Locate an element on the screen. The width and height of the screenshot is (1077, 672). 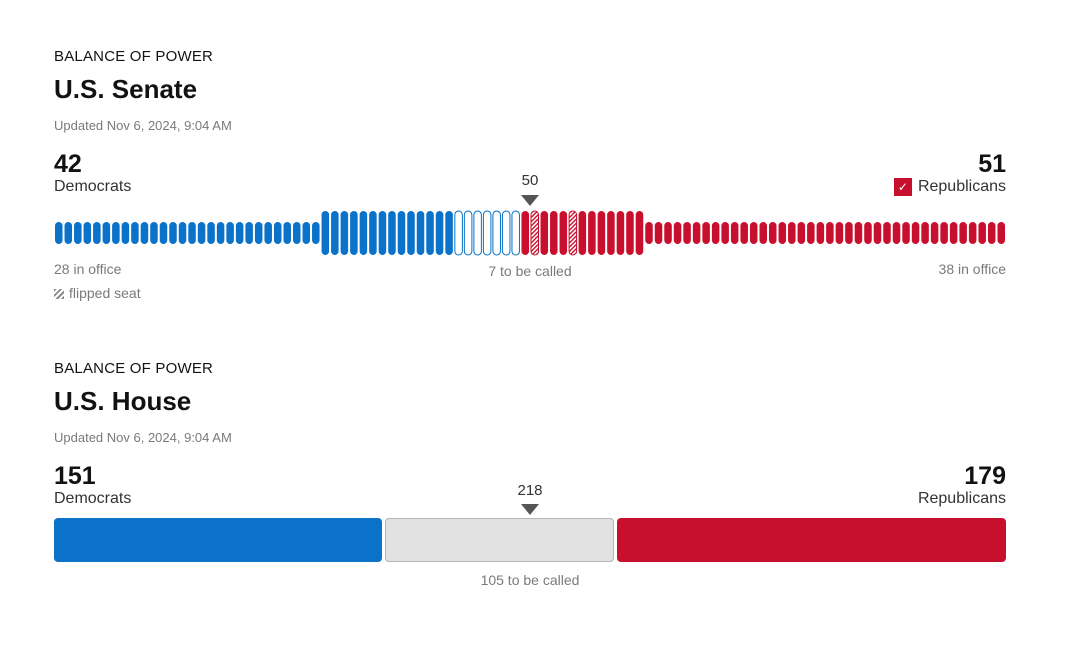
senate-rep-total: 51 is located at coordinates (992, 164).